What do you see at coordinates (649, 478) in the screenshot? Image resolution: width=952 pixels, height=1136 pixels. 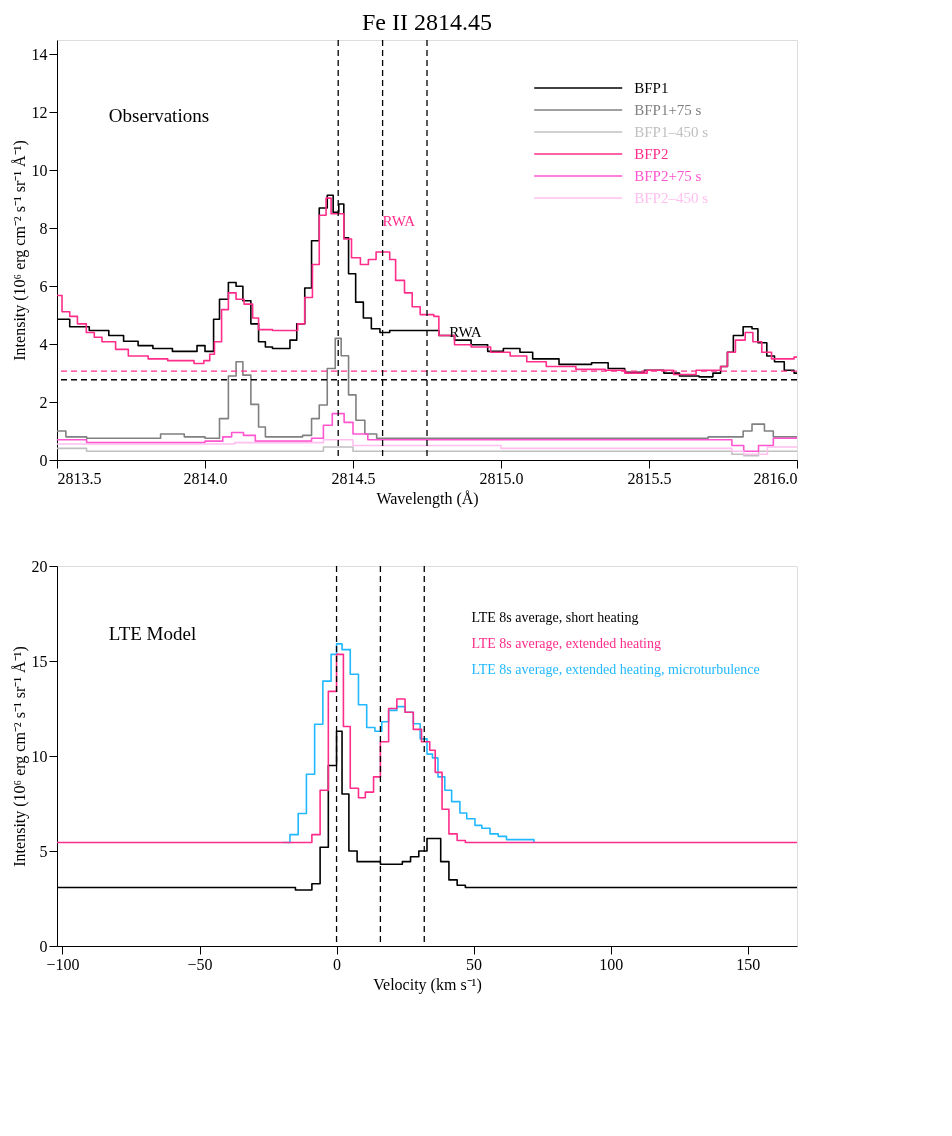 I see `x-tick-label: 2815.5` at bounding box center [649, 478].